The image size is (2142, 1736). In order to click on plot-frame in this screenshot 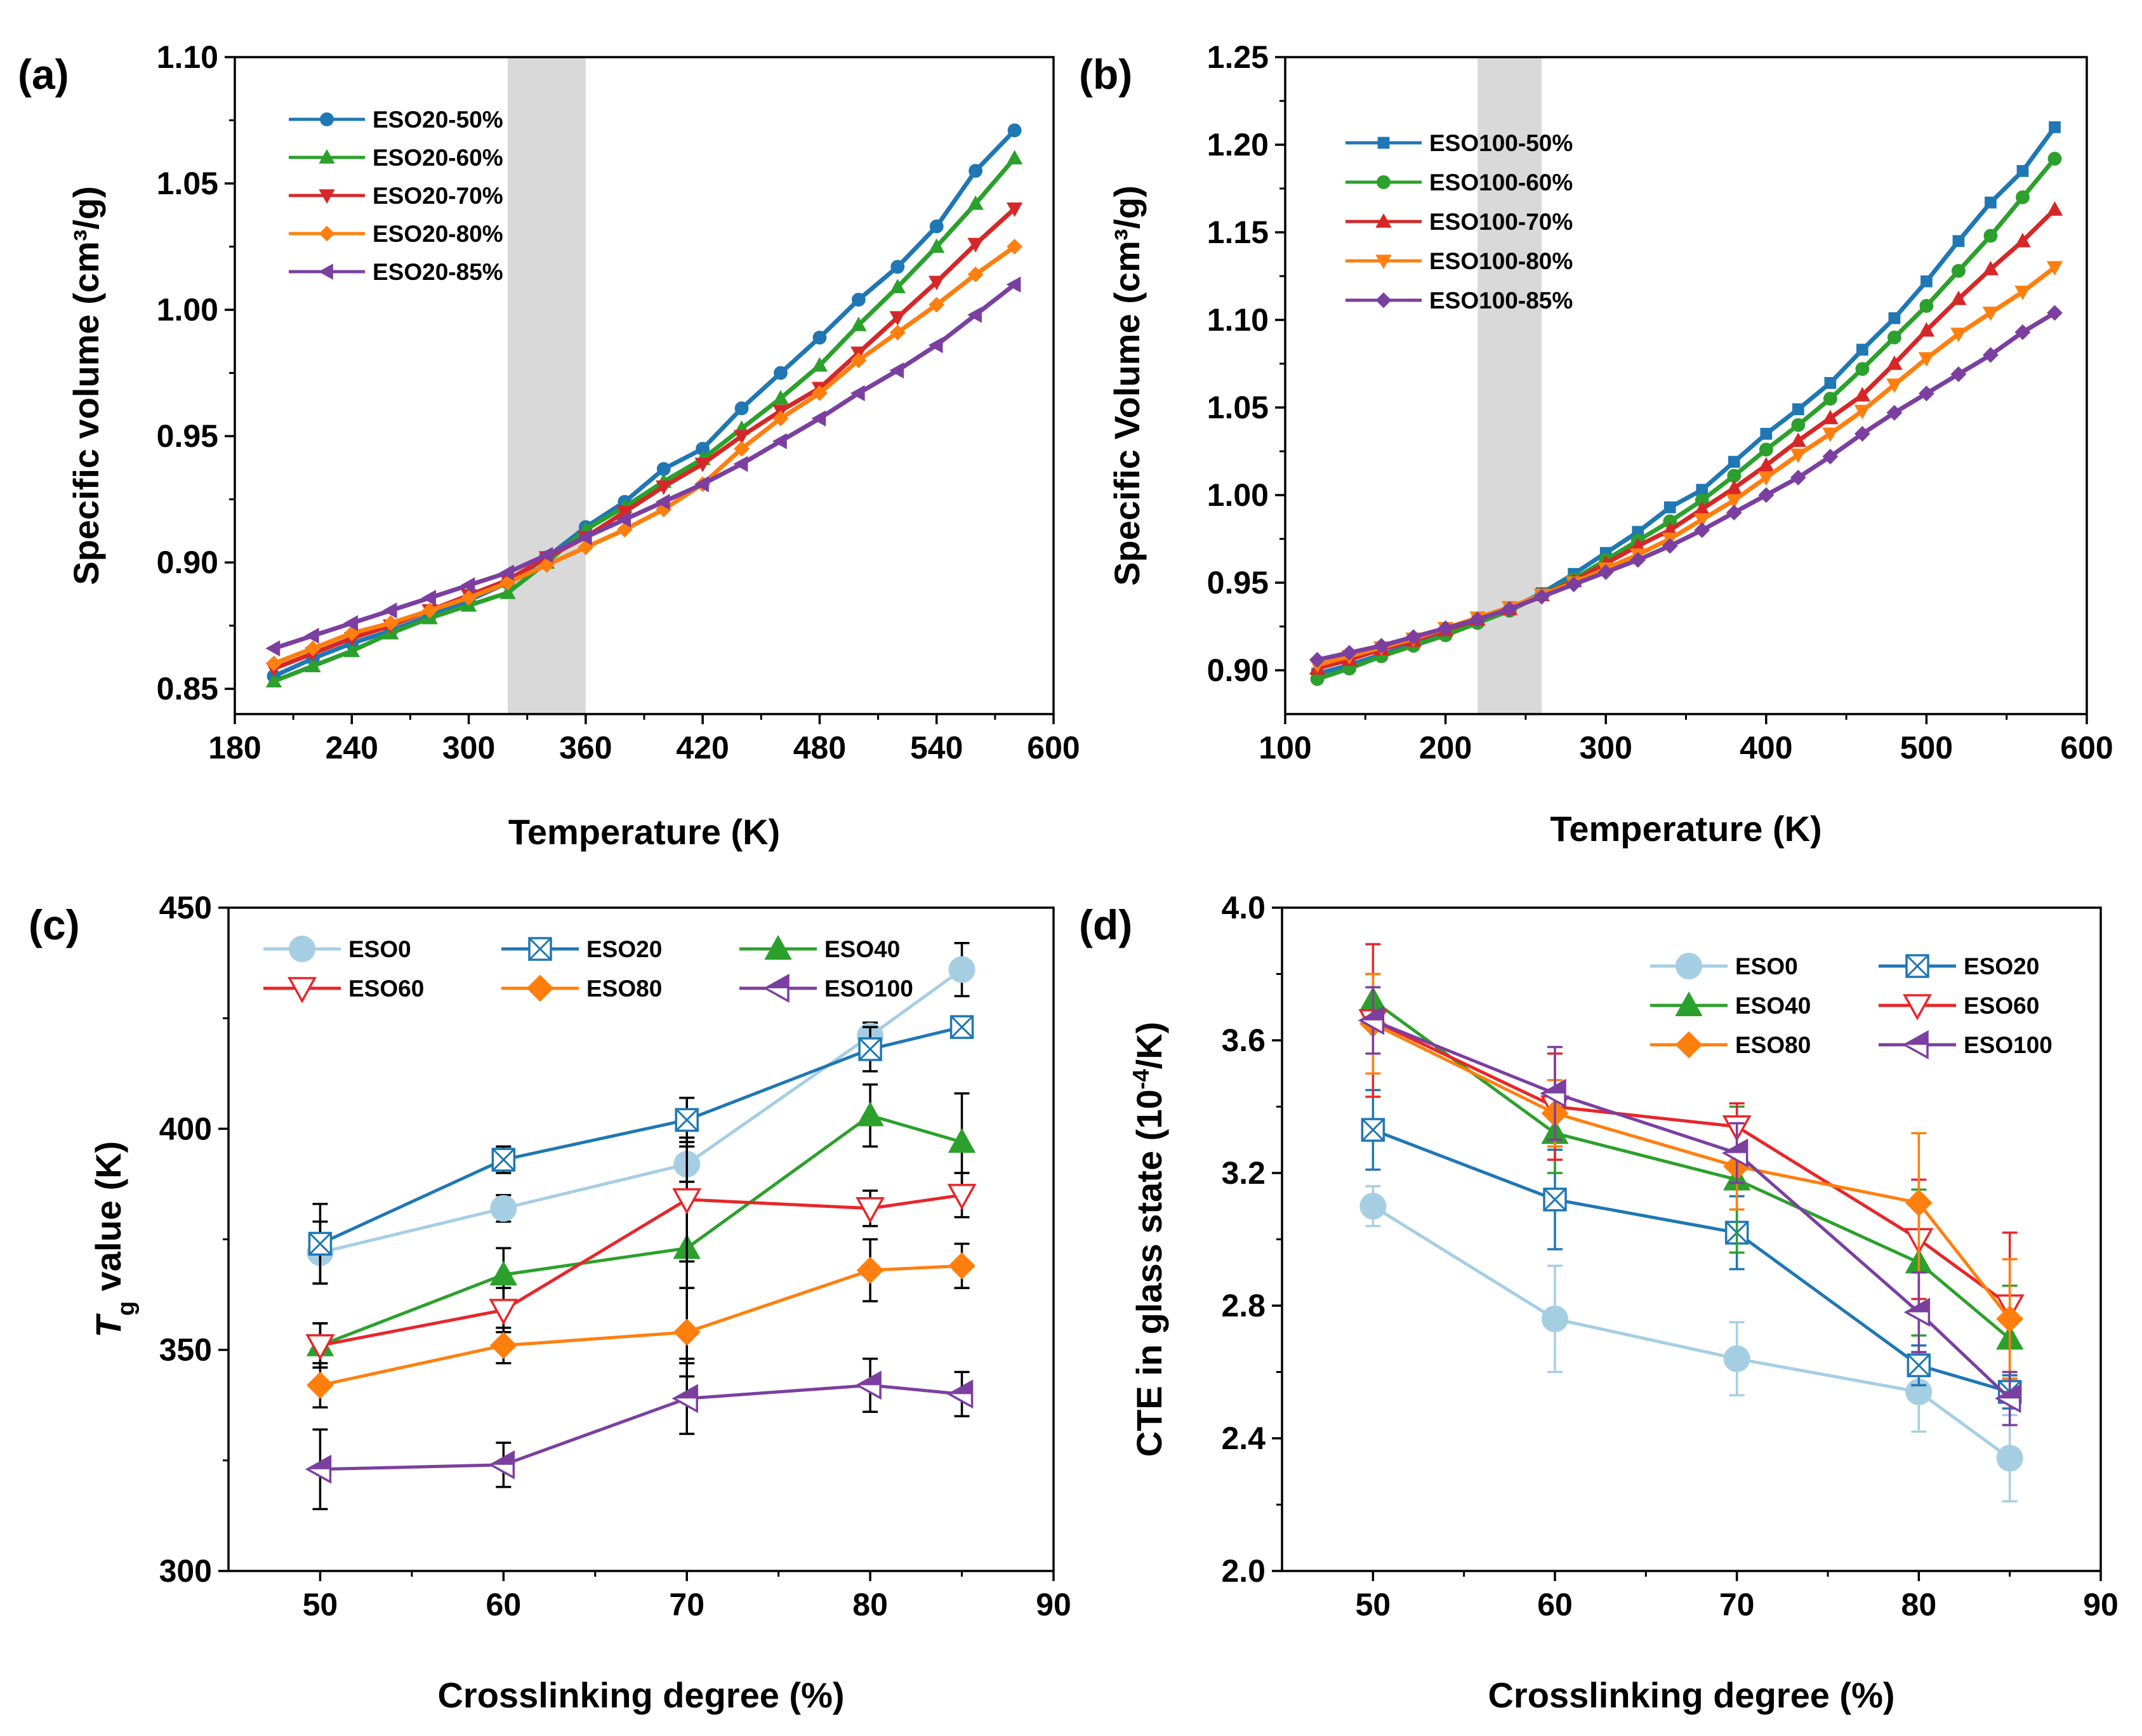, I will do `click(641, 1239)`.